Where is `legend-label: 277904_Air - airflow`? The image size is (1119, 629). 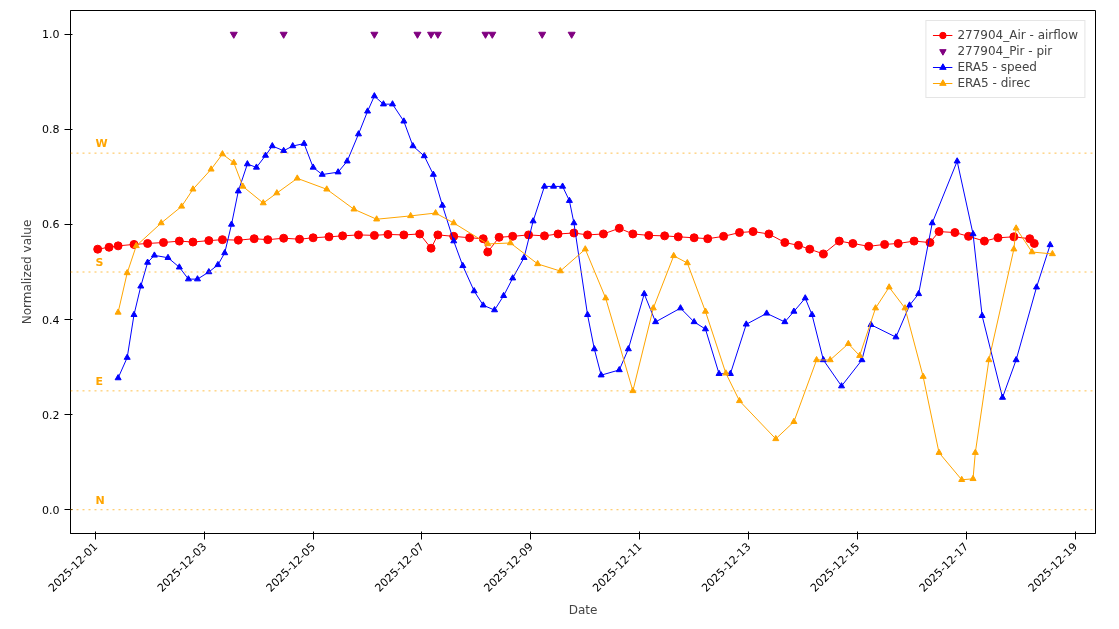 legend-label: 277904_Air - airflow is located at coordinates (1017, 35).